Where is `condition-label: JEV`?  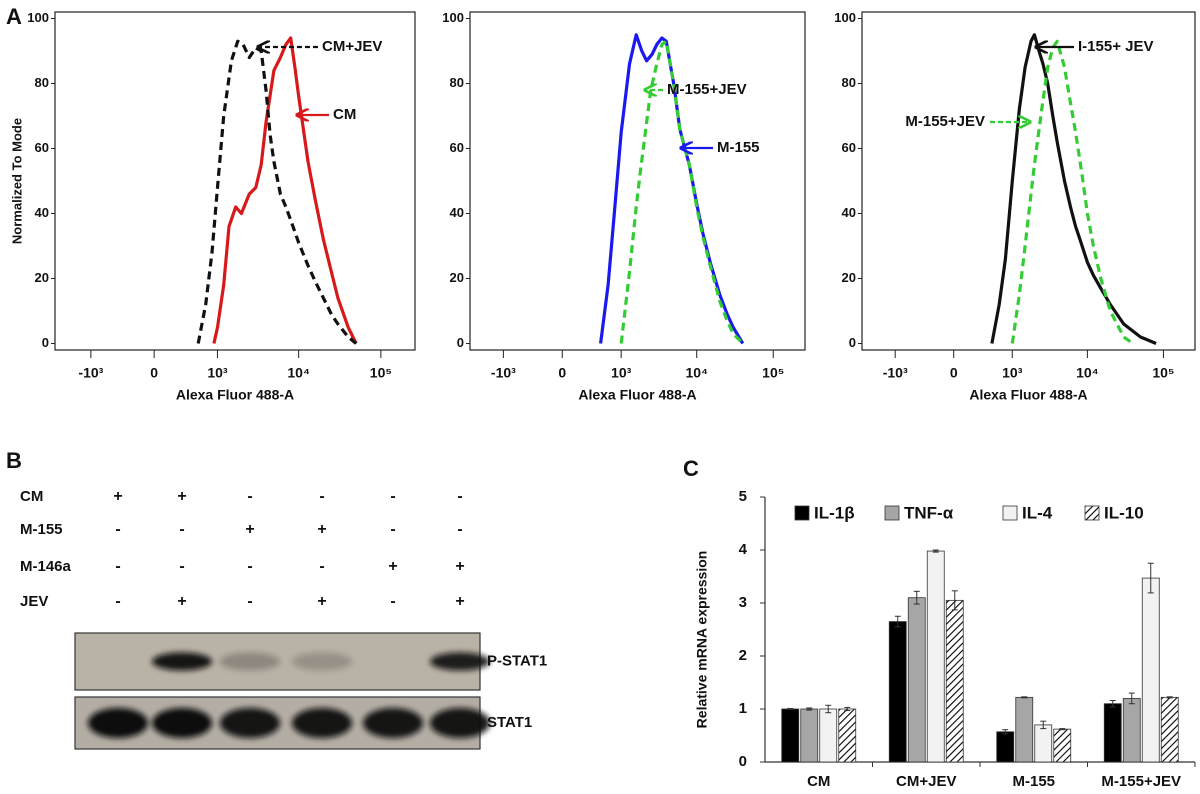 condition-label: JEV is located at coordinates (34, 601).